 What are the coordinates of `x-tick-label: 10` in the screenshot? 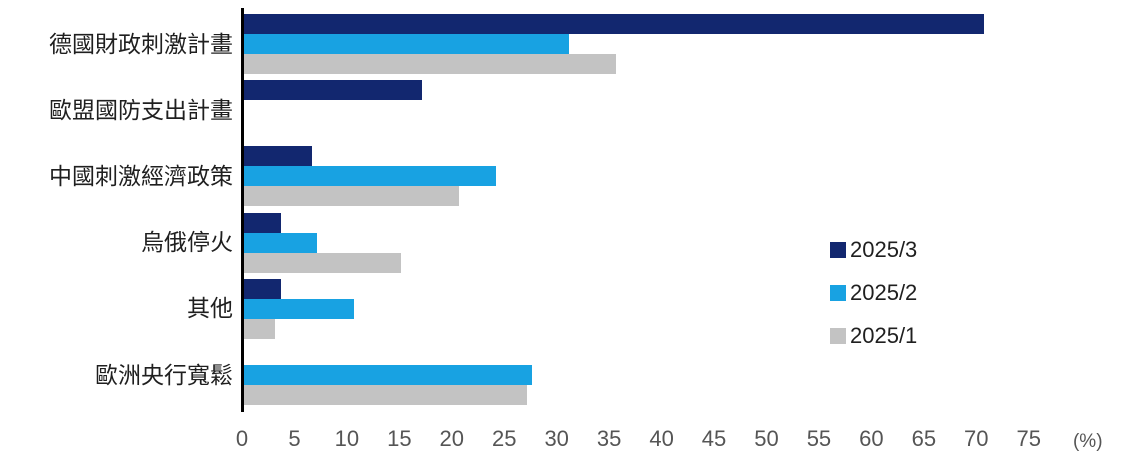 It's located at (347, 438).